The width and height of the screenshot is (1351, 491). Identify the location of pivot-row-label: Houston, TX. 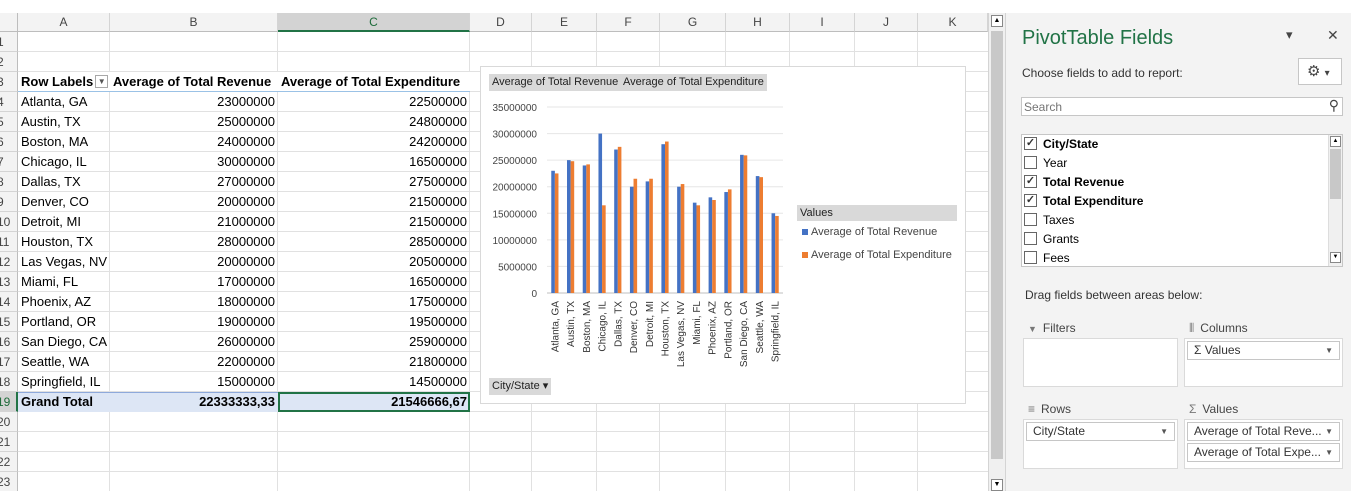
(57, 241).